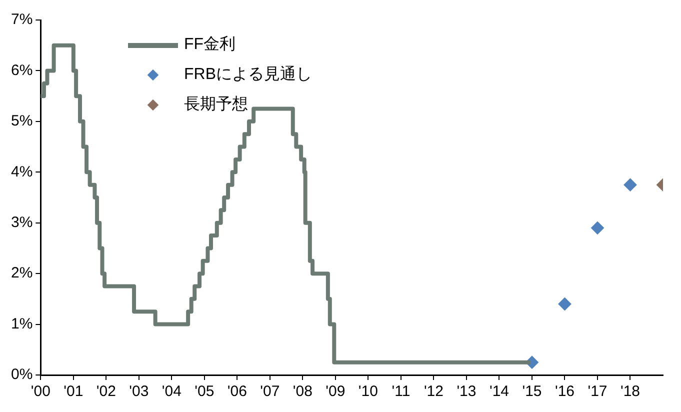 The image size is (681, 412). I want to click on x-tick-label: '12, so click(434, 391).